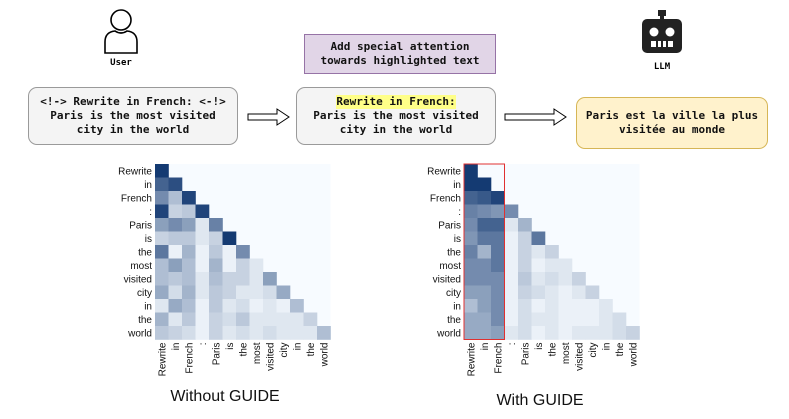 This screenshot has width=789, height=419. What do you see at coordinates (457, 239) in the screenshot?
I see `heatmap-with-guide-y-tick-label: is` at bounding box center [457, 239].